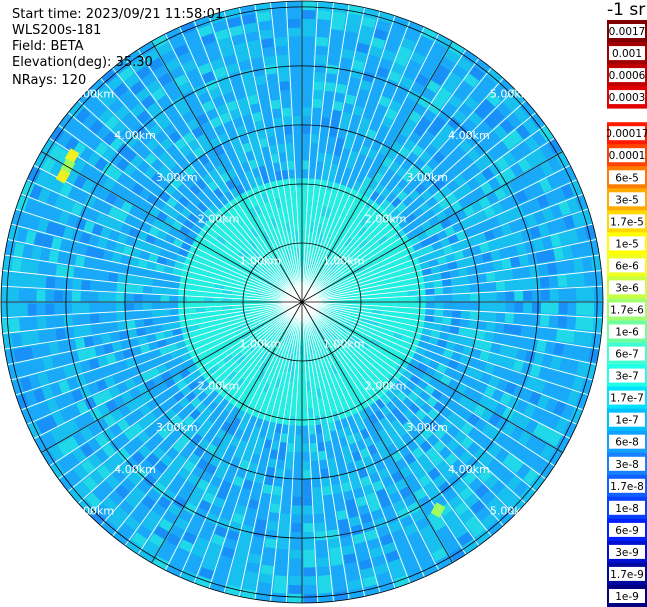 The height and width of the screenshot is (607, 647). What do you see at coordinates (627, 355) in the screenshot?
I see `colorbar-tick-label: 6e-7` at bounding box center [627, 355].